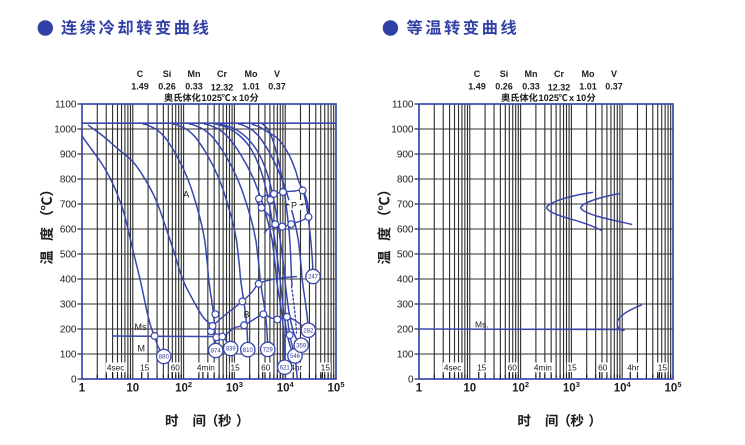 This screenshot has width=745, height=445. I want to click on svg-text: 359, so click(301, 346).